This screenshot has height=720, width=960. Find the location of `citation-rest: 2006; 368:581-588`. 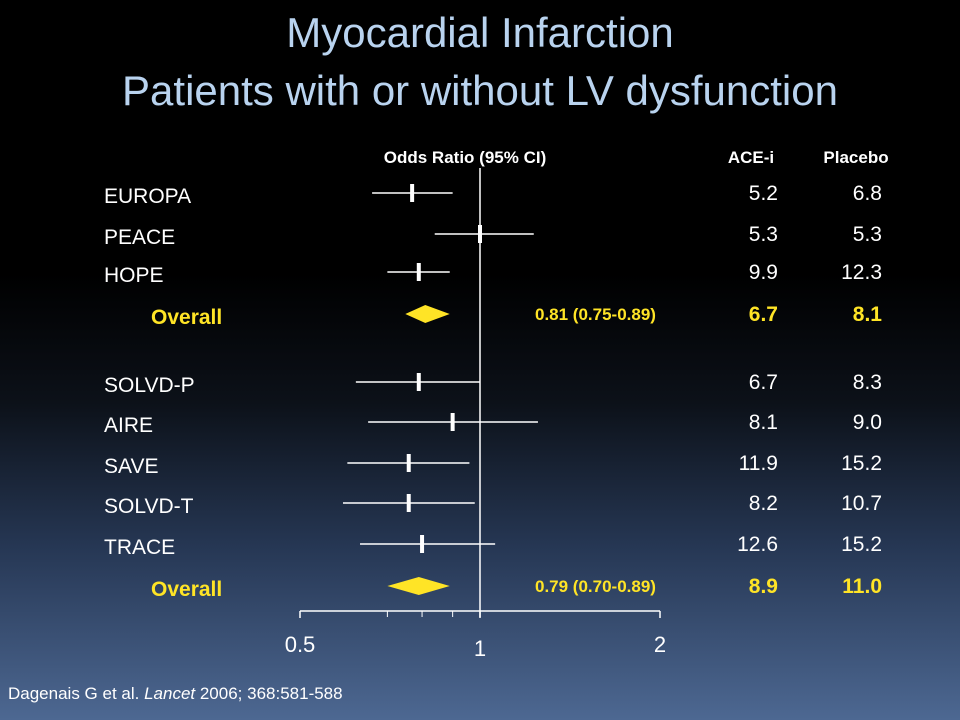

citation-rest: 2006; 368:581-588 is located at coordinates (269, 693).